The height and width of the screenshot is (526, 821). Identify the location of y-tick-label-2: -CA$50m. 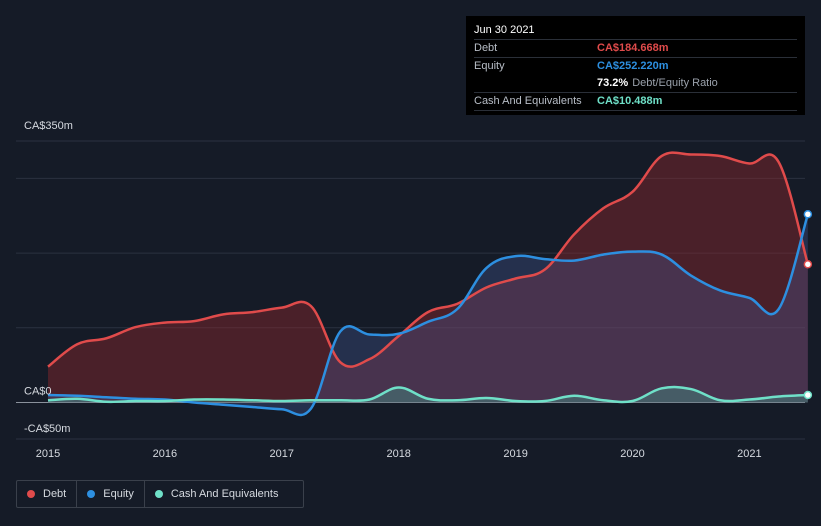
(47, 429).